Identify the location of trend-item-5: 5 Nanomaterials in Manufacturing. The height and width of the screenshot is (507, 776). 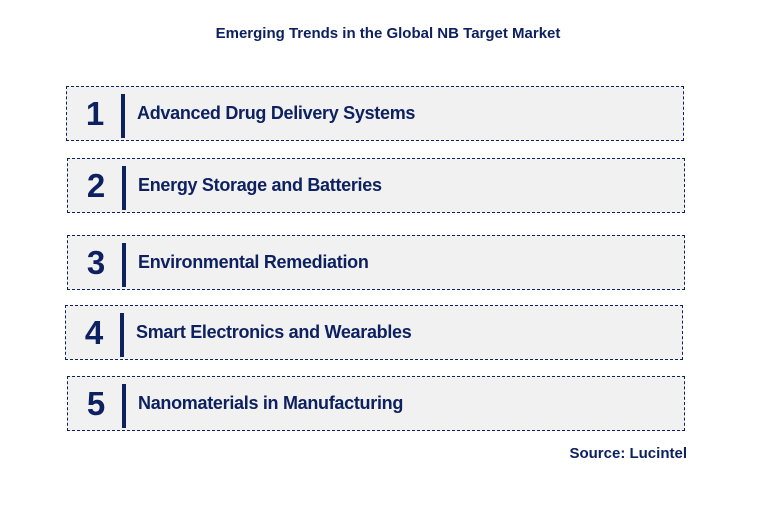
(376, 403).